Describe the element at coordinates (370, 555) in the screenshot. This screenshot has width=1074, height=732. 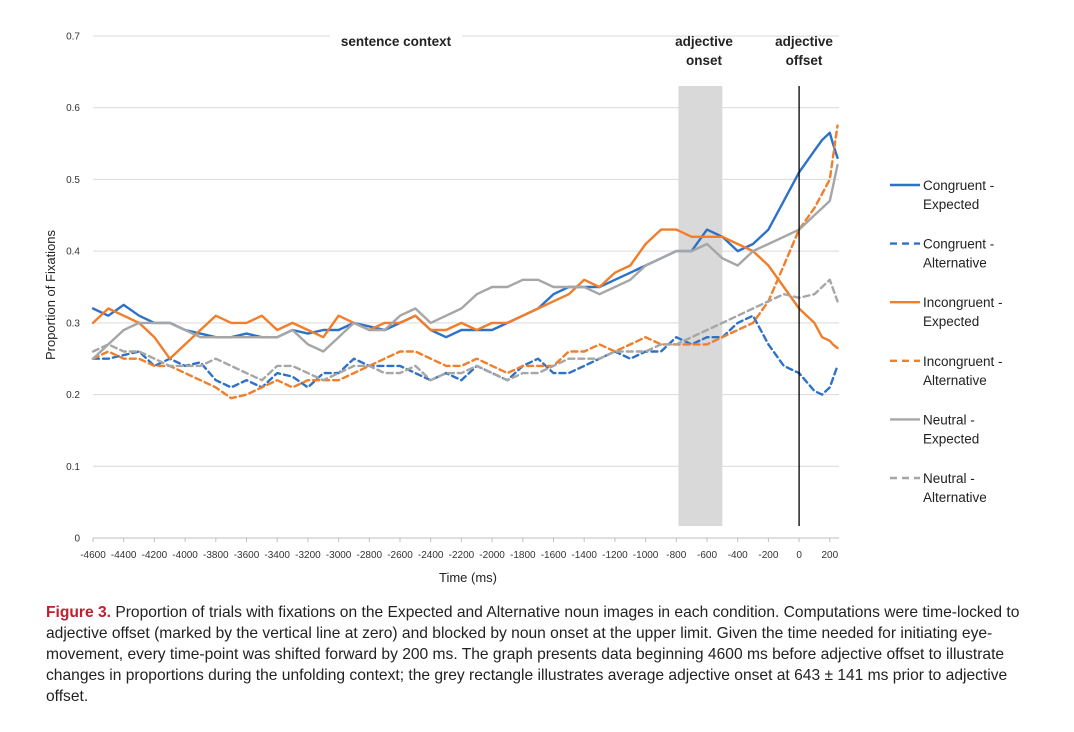
I see `x-tick-label: -2800` at that location.